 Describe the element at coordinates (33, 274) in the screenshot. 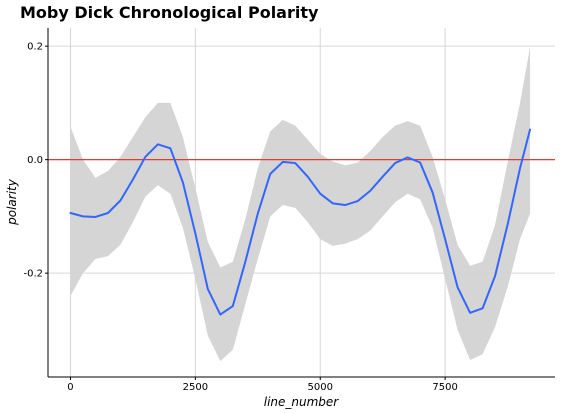

I see `y-tick-label-0: -0.2` at that location.